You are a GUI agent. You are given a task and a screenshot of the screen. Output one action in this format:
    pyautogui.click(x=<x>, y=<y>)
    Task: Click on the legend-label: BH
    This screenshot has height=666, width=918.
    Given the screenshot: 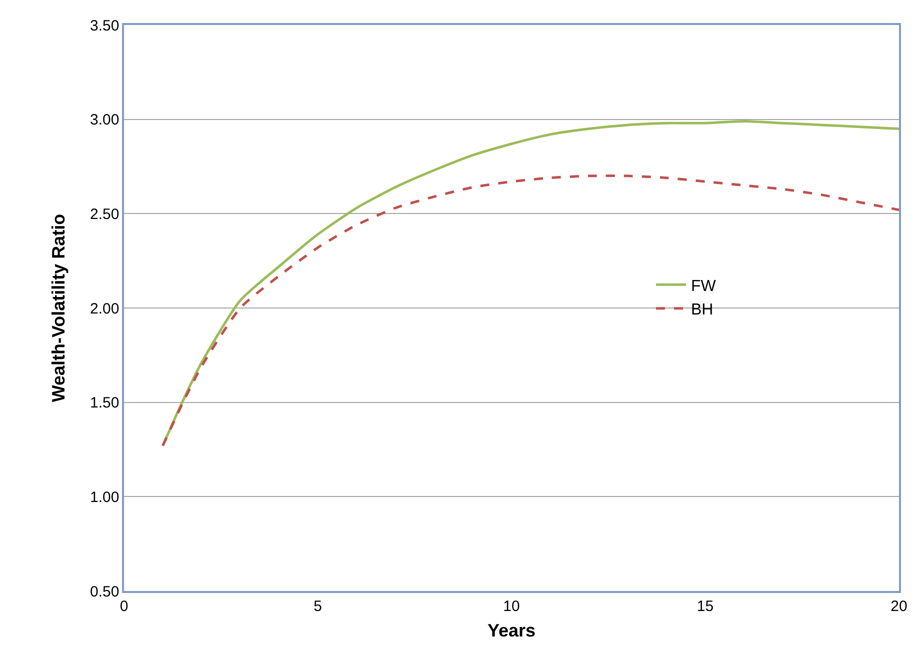 What is the action you would take?
    pyautogui.click(x=702, y=310)
    